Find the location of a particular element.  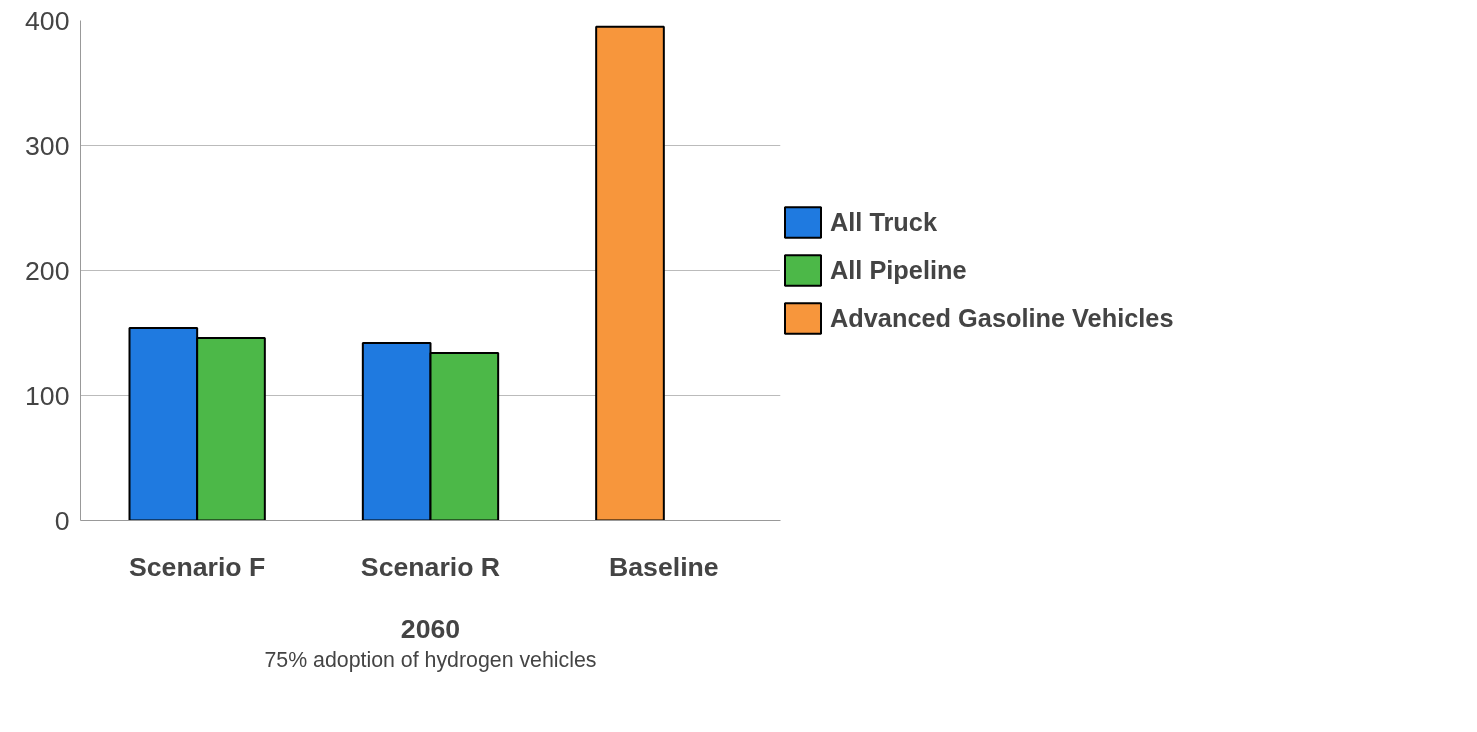

legend-label: All Pipeline is located at coordinates (898, 270).